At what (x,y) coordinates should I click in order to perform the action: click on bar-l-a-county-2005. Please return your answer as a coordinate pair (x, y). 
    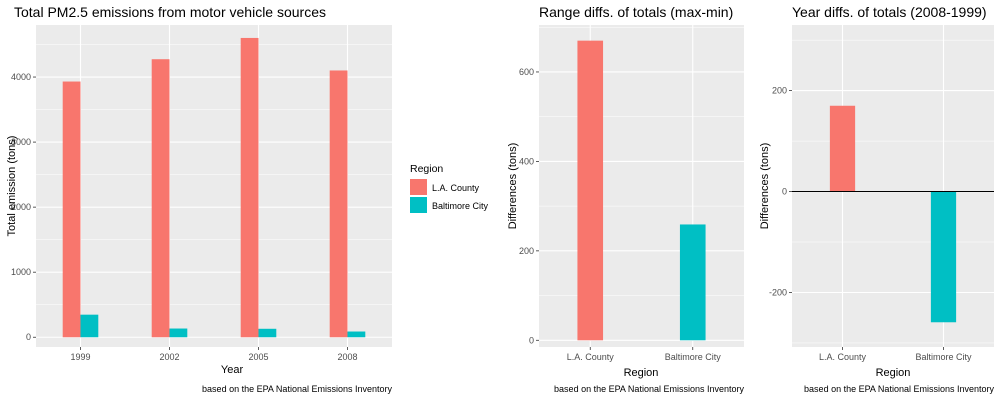
    Looking at the image, I should click on (249, 187).